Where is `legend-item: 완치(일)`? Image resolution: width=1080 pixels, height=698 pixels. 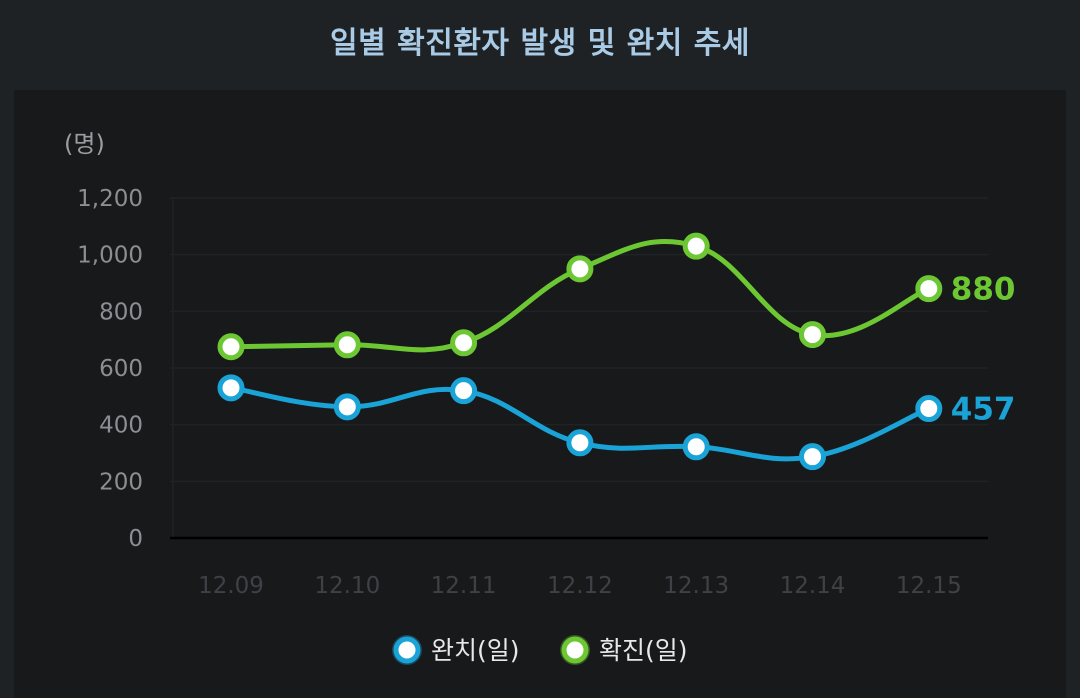
legend-item: 완치(일) is located at coordinates (456, 650).